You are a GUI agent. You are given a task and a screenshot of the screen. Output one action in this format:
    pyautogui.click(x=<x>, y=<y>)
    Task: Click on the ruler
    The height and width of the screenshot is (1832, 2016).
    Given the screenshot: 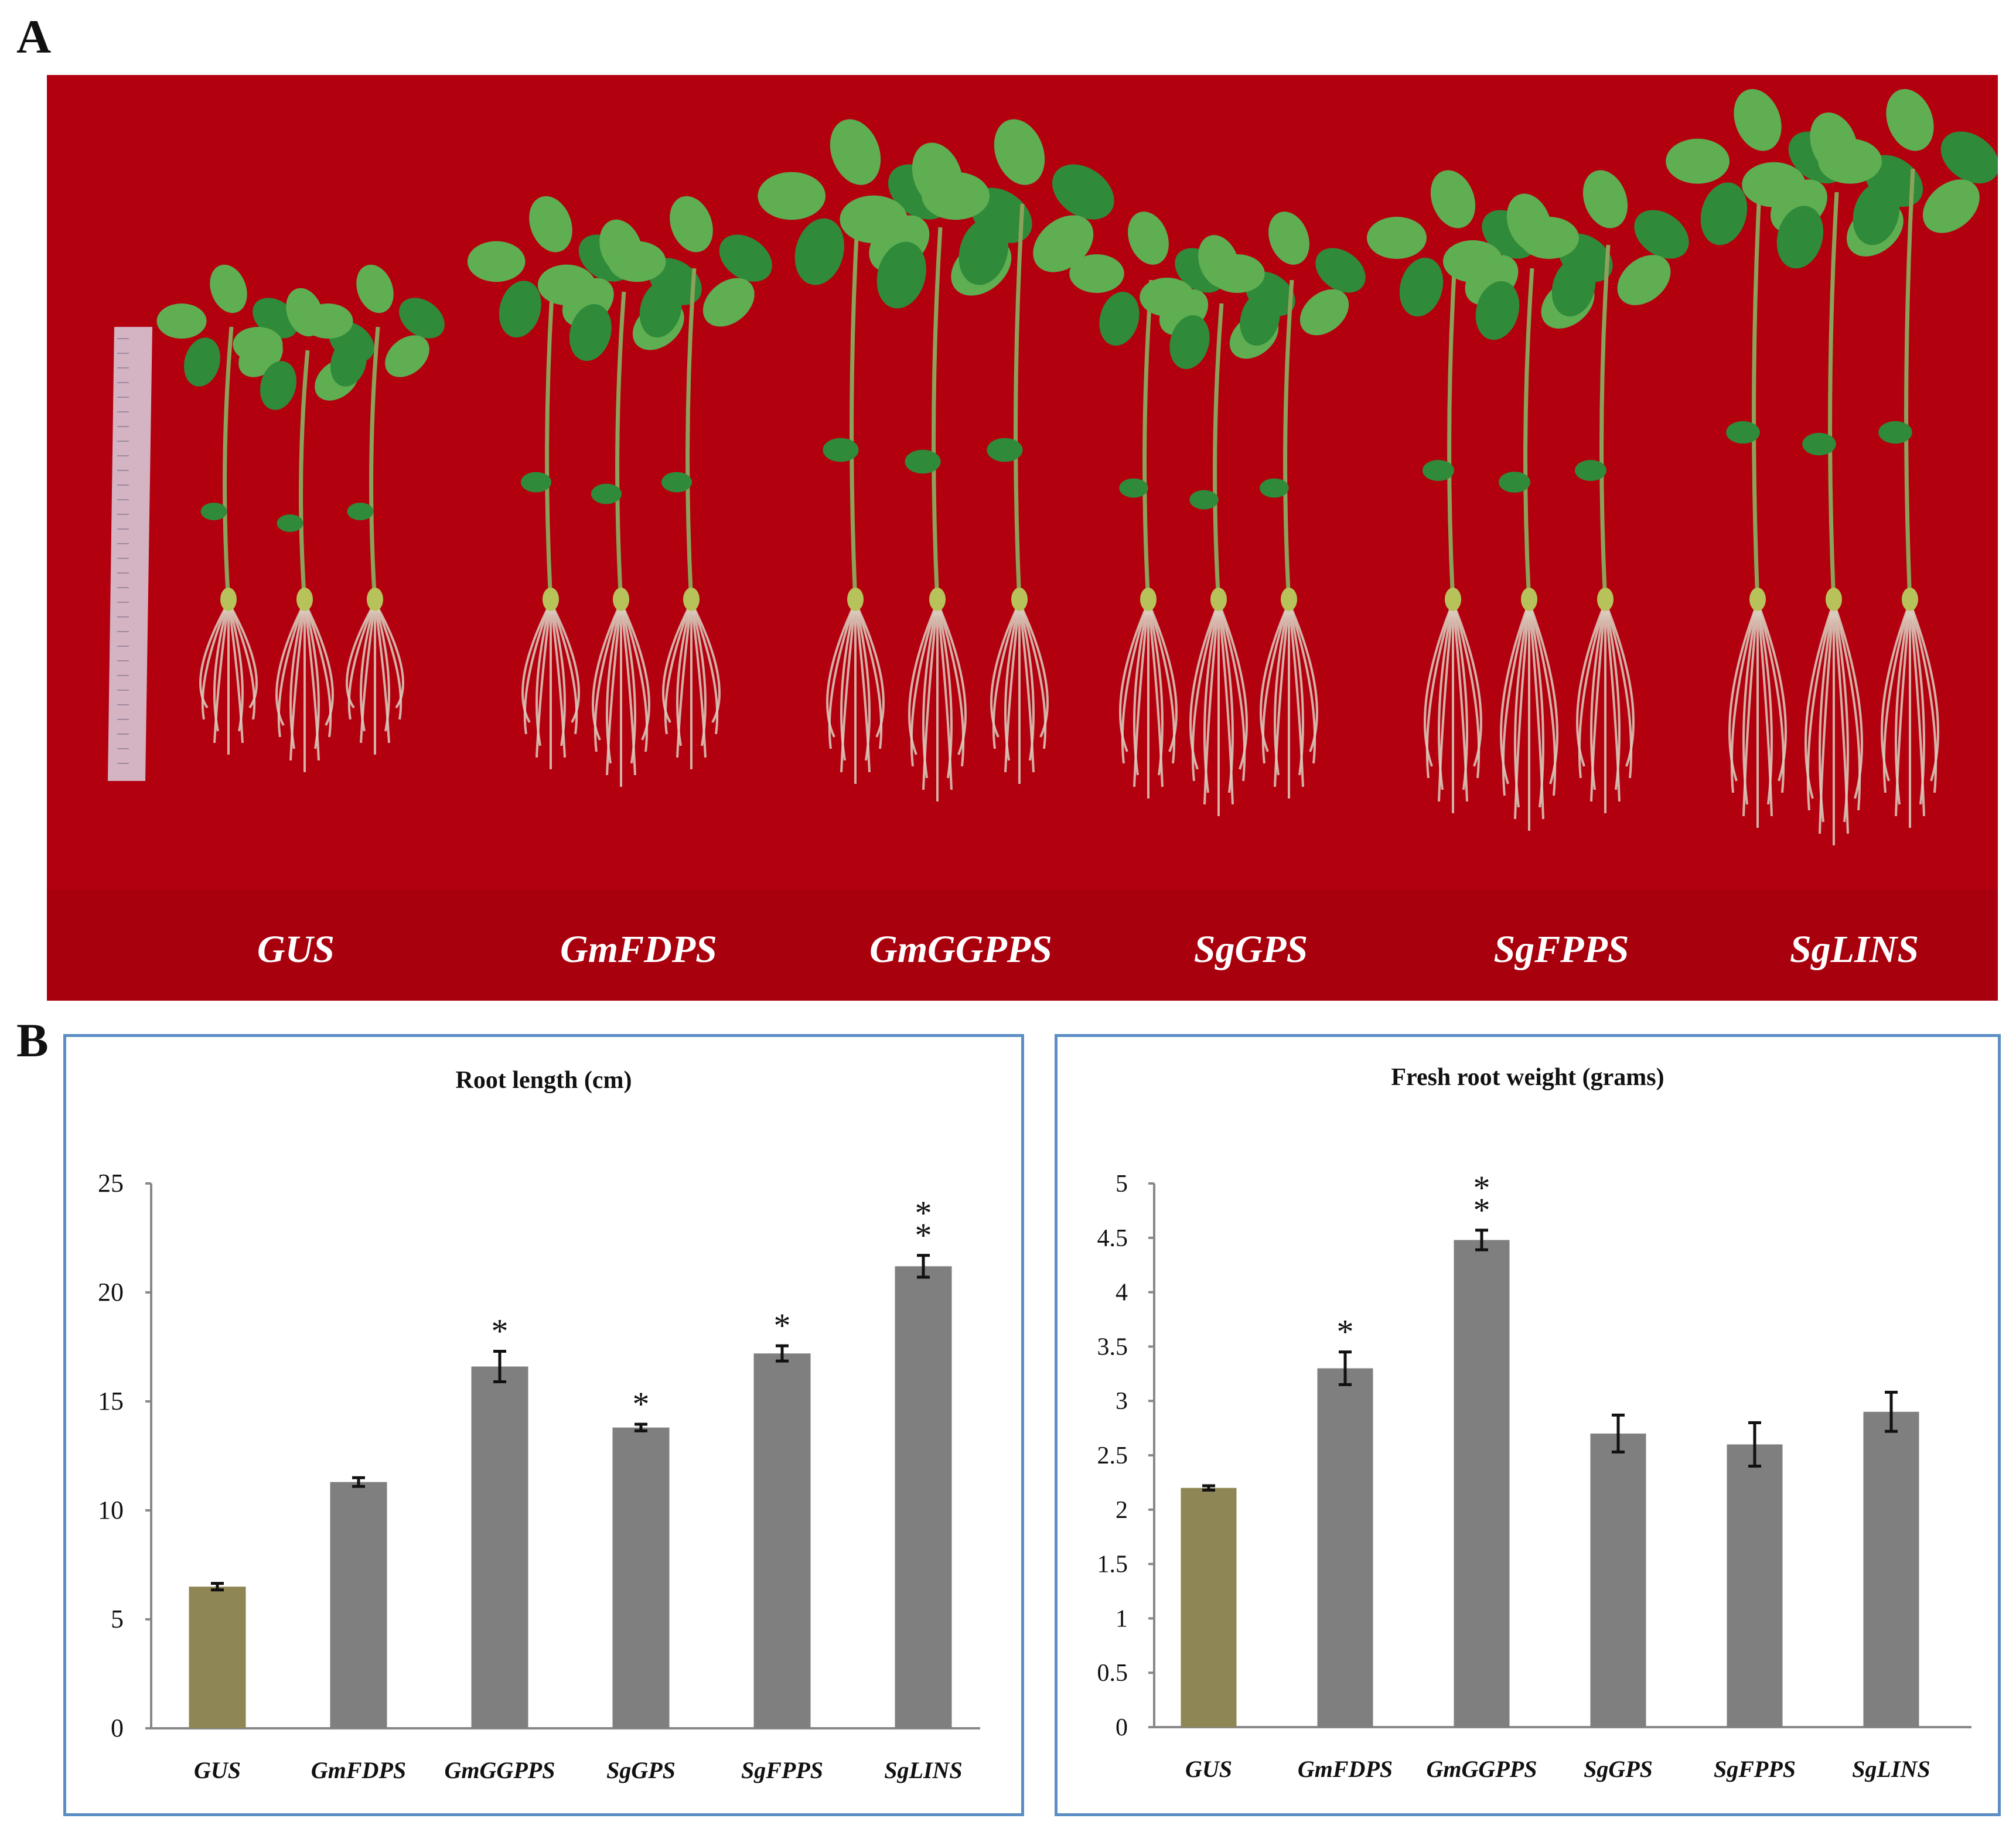 What is the action you would take?
    pyautogui.click(x=130, y=554)
    